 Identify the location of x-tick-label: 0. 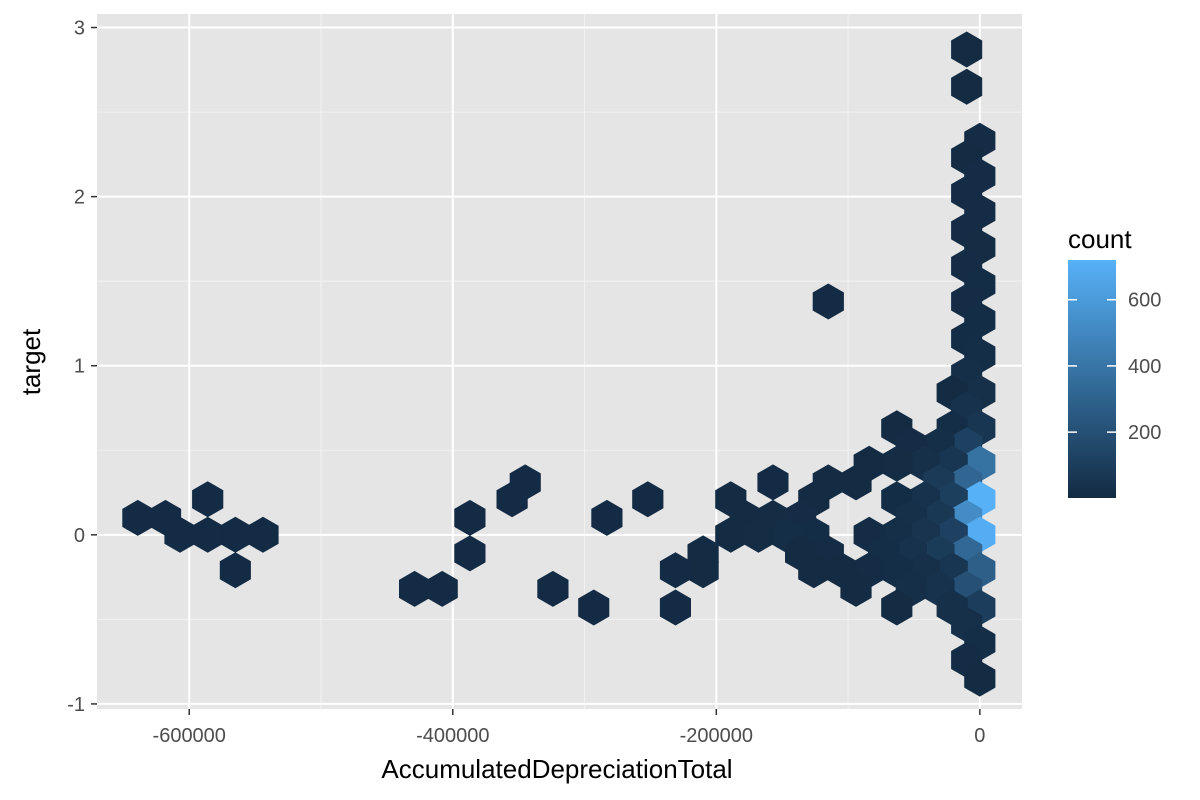
(979, 736).